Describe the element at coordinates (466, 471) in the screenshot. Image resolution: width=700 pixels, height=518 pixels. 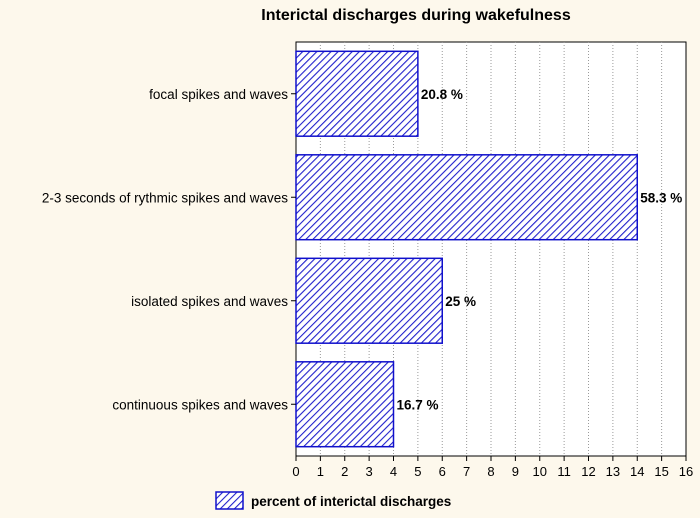
I see `x-tick-label: 7` at that location.